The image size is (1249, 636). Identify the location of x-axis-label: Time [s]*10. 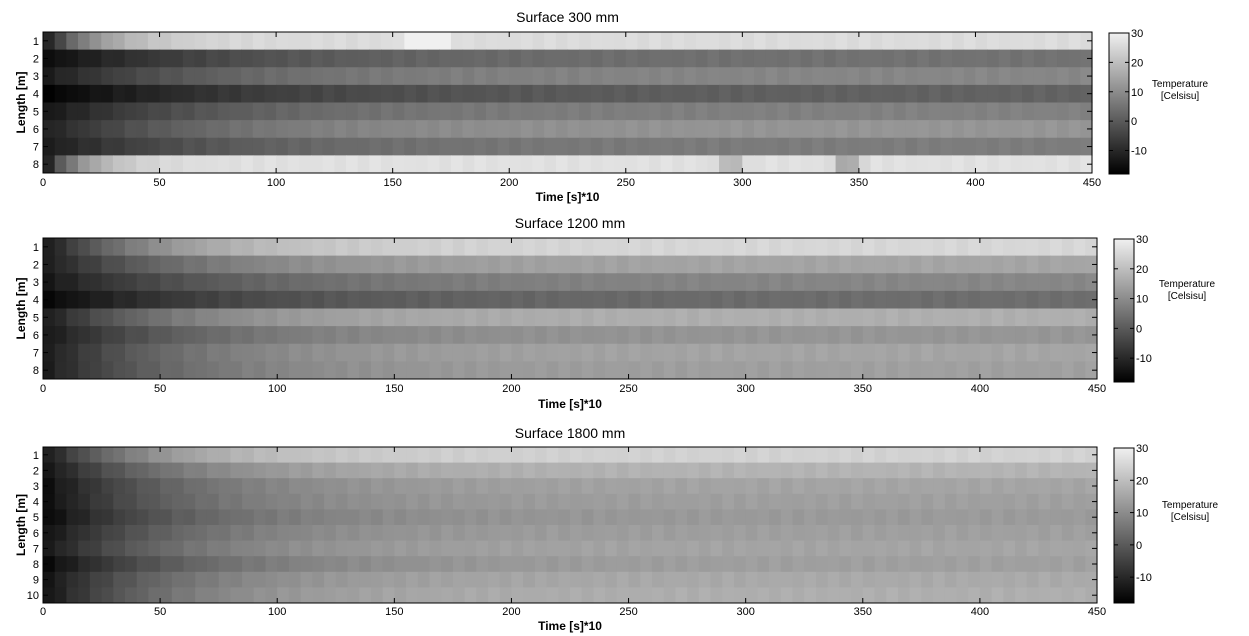
(570, 626).